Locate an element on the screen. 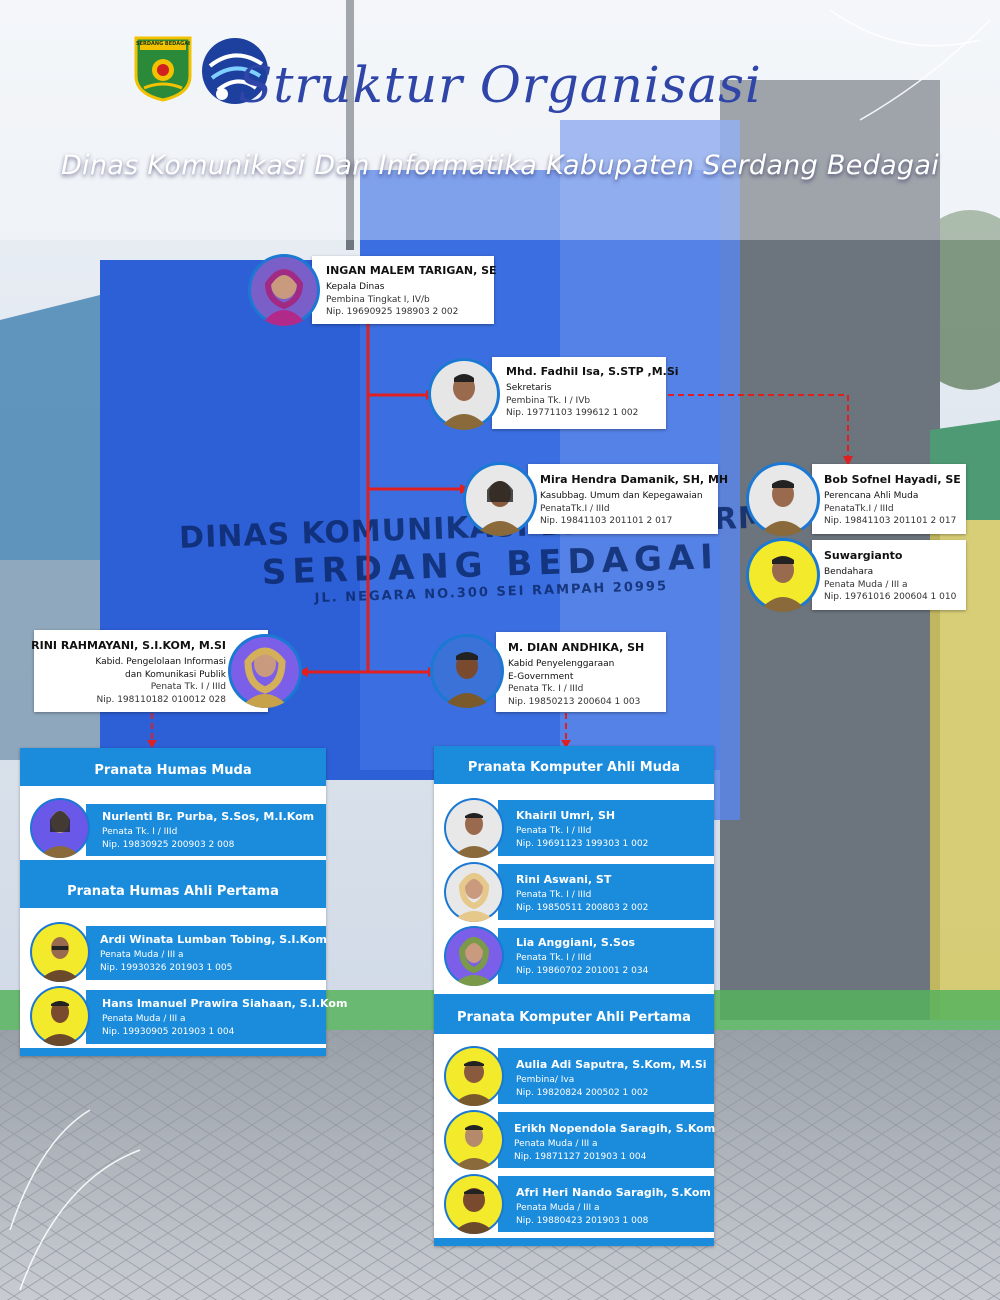 The image size is (1000, 1300). humas-muda-member-bar is located at coordinates (206, 830).